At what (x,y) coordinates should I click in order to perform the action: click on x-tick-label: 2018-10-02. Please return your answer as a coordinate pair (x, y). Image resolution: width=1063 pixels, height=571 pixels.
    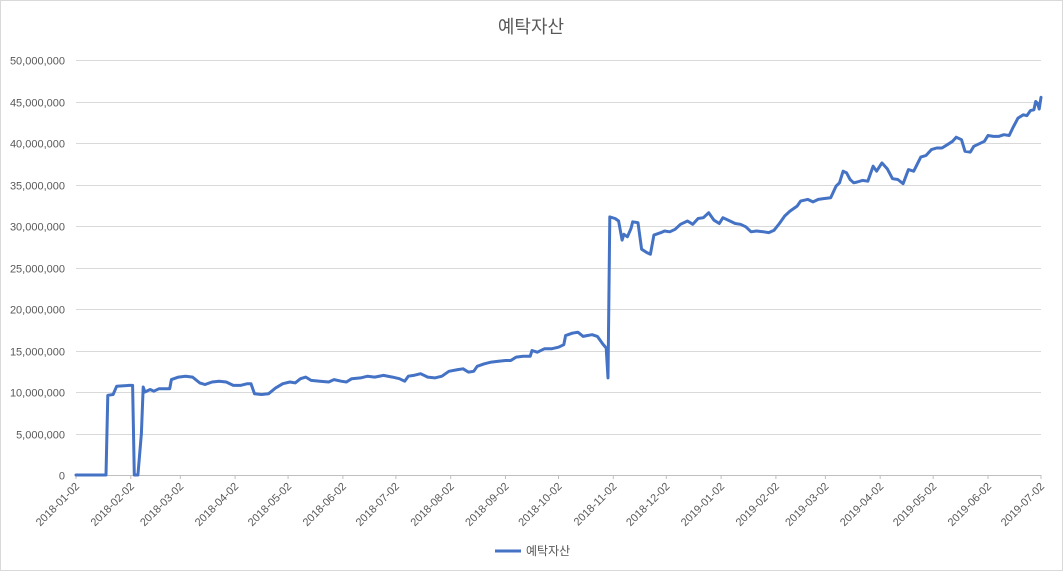
    Looking at the image, I should click on (540, 505).